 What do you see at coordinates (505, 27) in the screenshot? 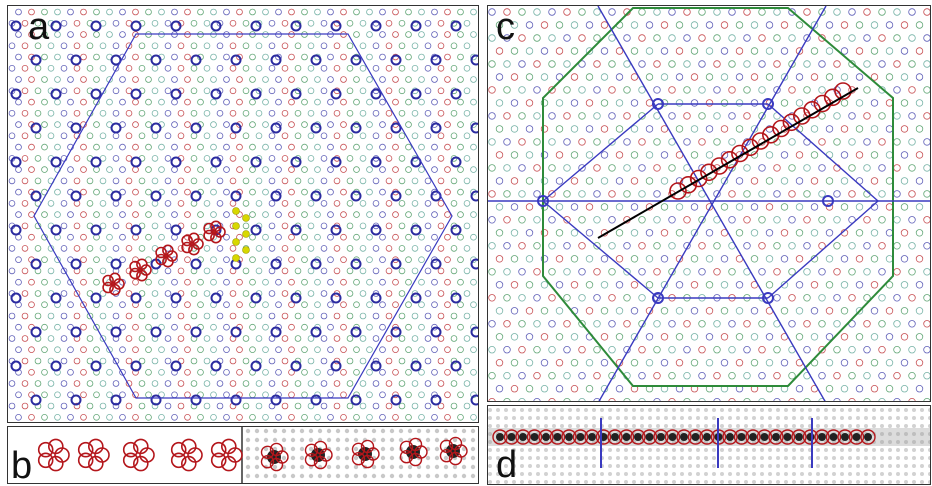
I see `panel-c-label: c` at bounding box center [505, 27].